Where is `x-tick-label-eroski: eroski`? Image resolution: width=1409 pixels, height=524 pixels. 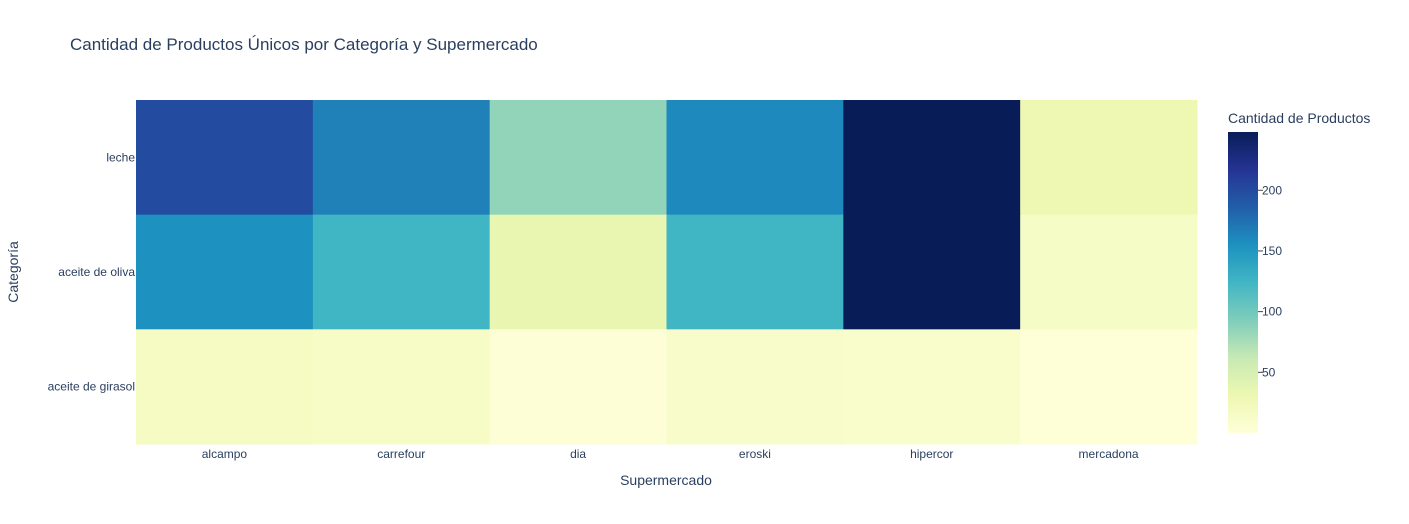 x-tick-label-eroski: eroski is located at coordinates (755, 454).